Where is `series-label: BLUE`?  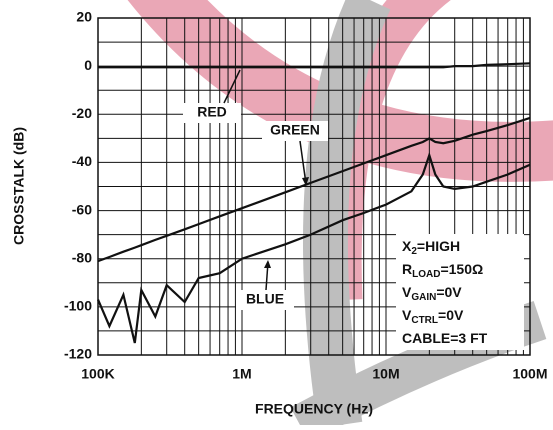
series-label: BLUE is located at coordinates (265, 299).